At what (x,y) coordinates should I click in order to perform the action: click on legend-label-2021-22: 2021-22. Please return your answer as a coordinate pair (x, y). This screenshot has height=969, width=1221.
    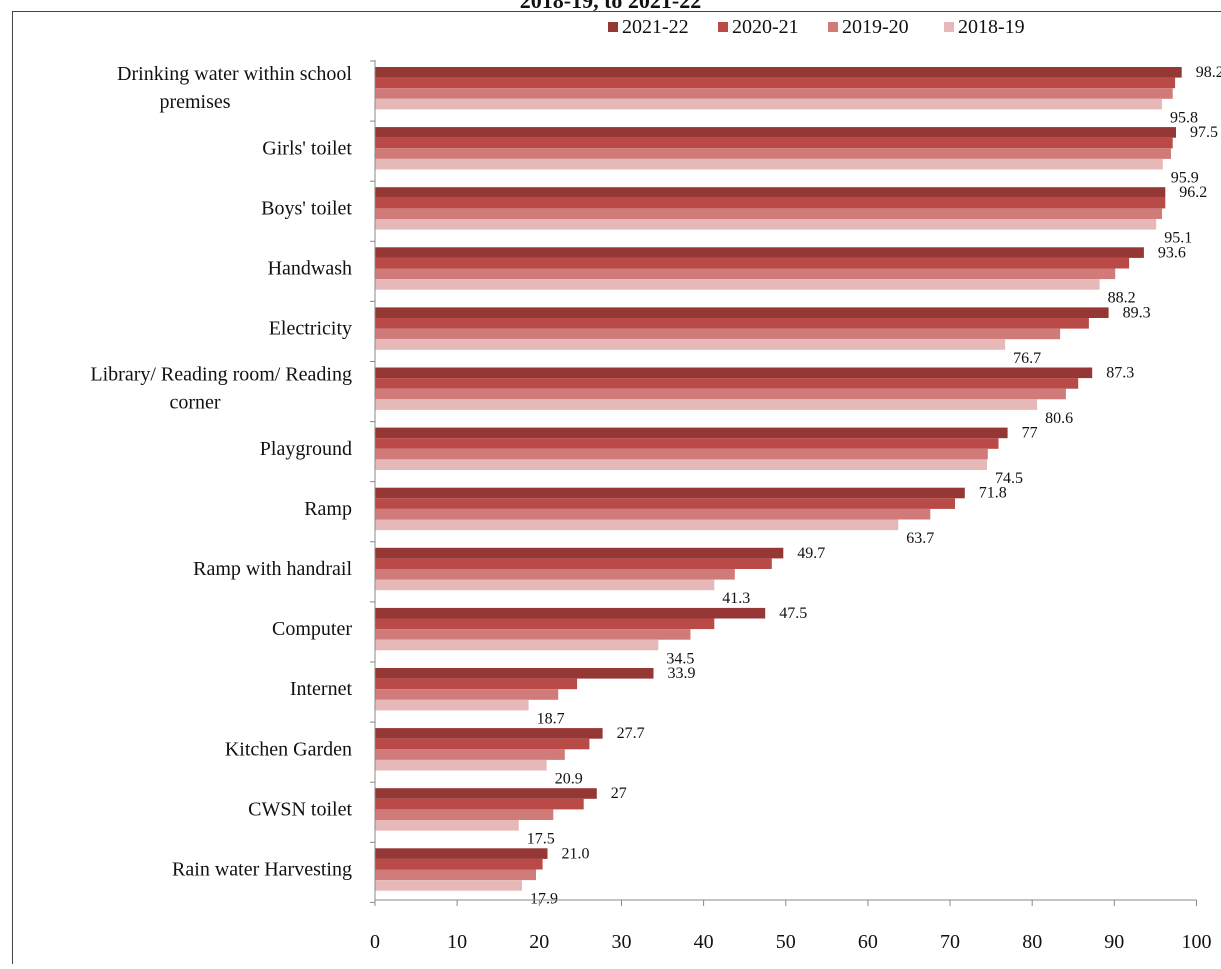
    Looking at the image, I should click on (655, 27).